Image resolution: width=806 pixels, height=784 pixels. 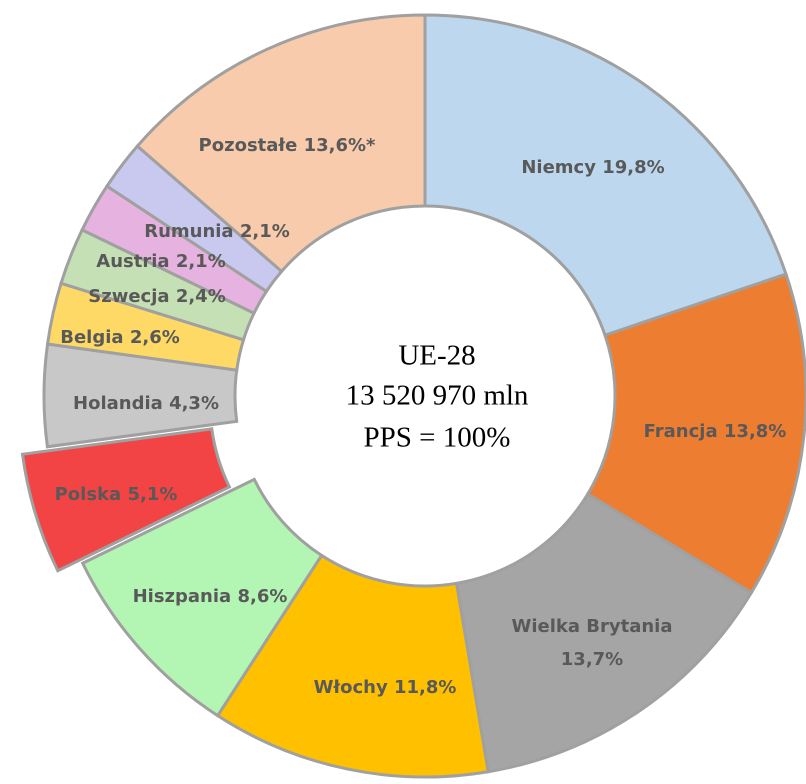 I want to click on value-label: 8,6%, so click(x=262, y=596).